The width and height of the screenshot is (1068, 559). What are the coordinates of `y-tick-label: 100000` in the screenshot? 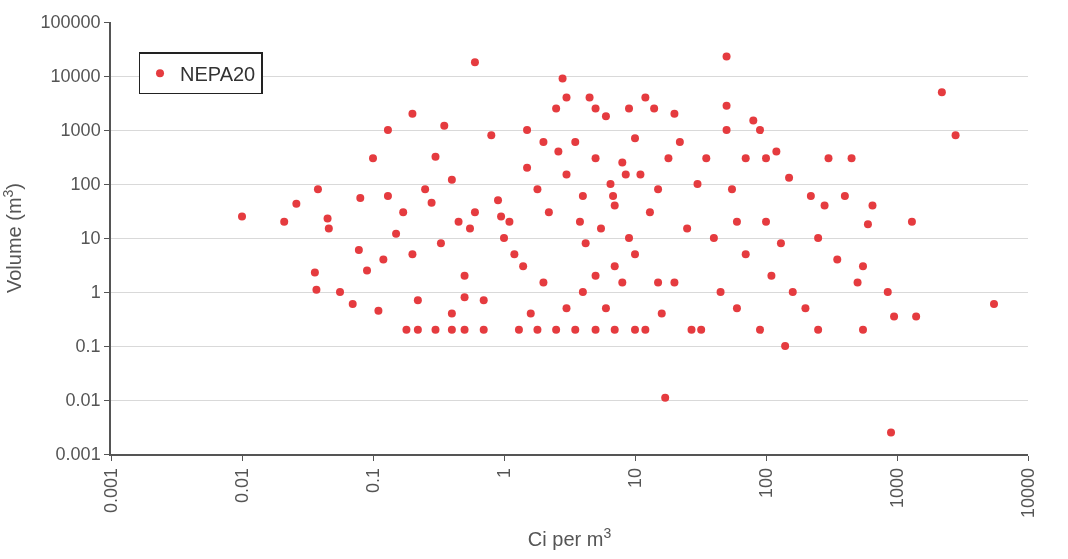 It's located at (70, 22).